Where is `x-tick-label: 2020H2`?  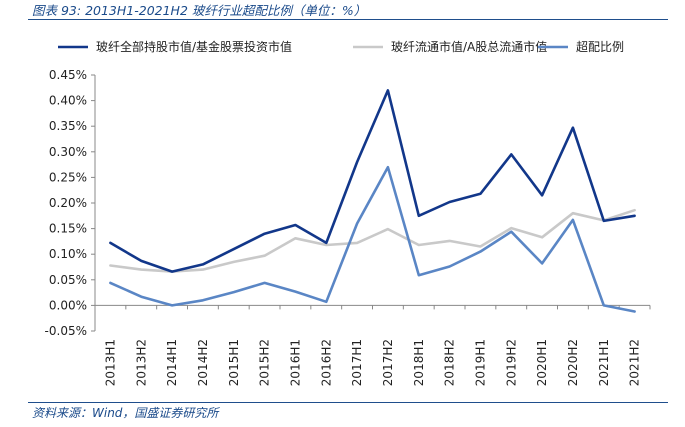
x-tick-label: 2020H2 is located at coordinates (573, 362).